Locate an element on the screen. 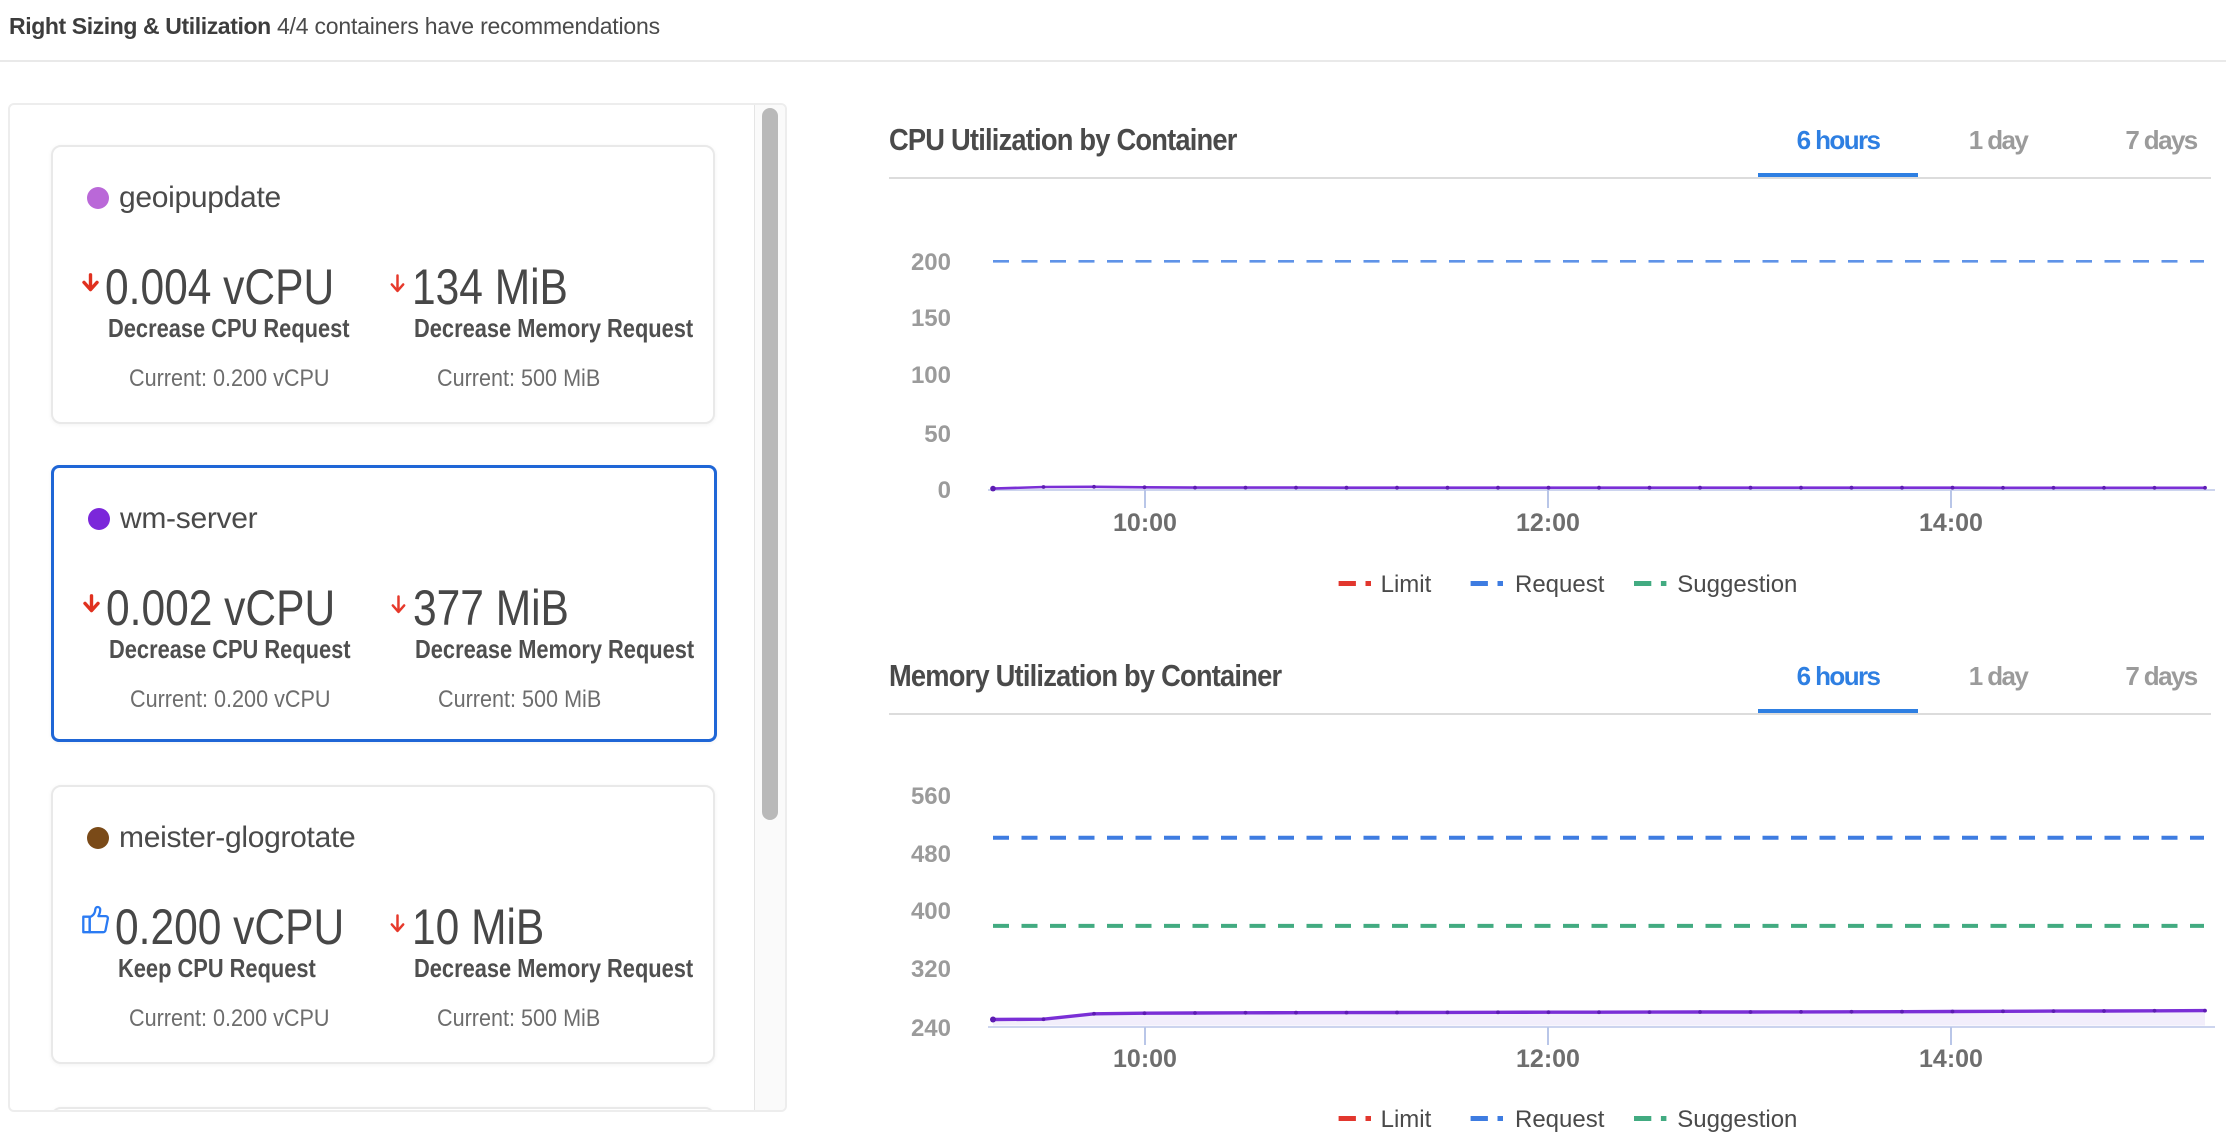 Image resolution: width=2226 pixels, height=1144 pixels. svg-text: 480 is located at coordinates (931, 854).